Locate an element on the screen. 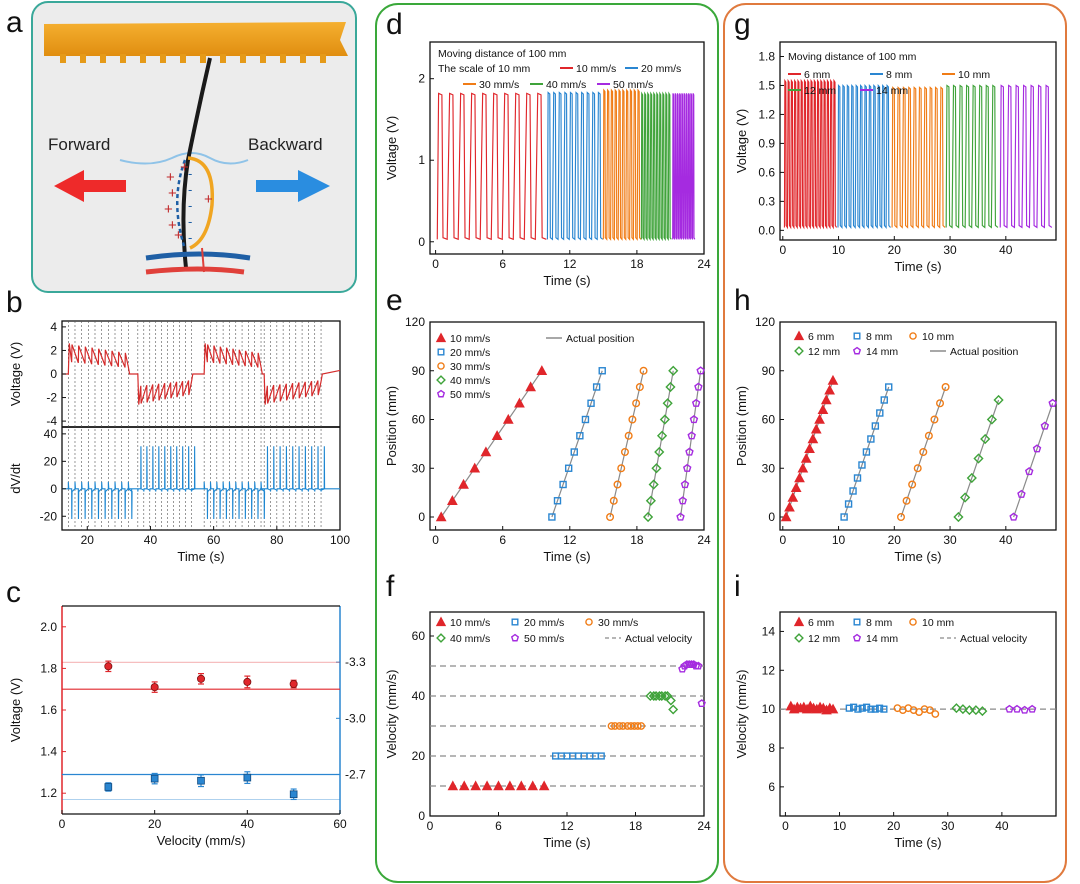 Image resolution: width=1080 pixels, height=884 pixels. y-tick-label: 0.9 is located at coordinates (766, 143).